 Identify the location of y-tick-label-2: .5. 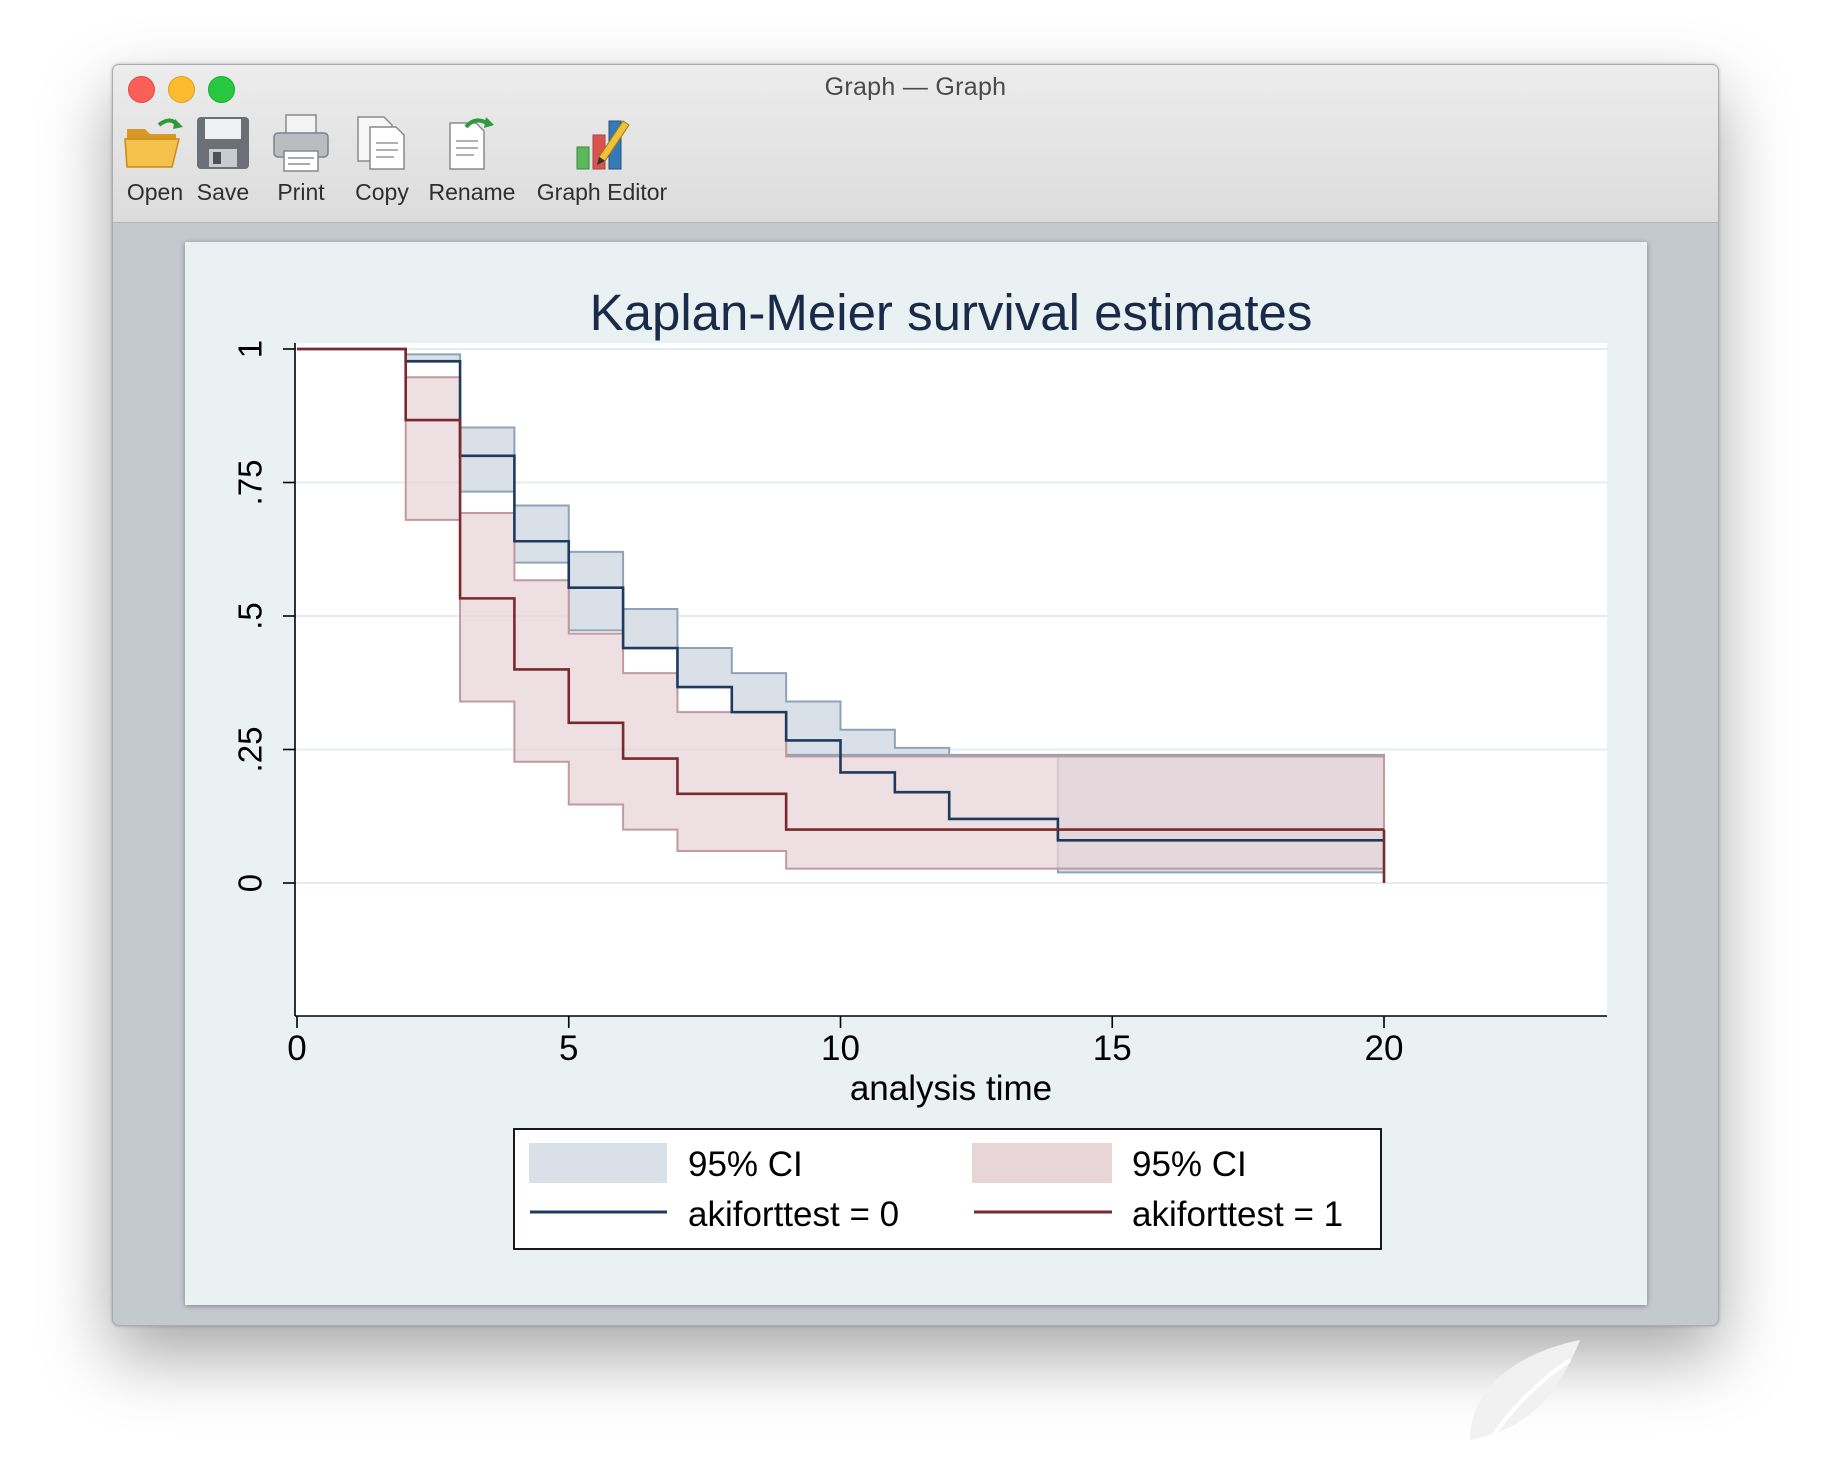
(250, 616).